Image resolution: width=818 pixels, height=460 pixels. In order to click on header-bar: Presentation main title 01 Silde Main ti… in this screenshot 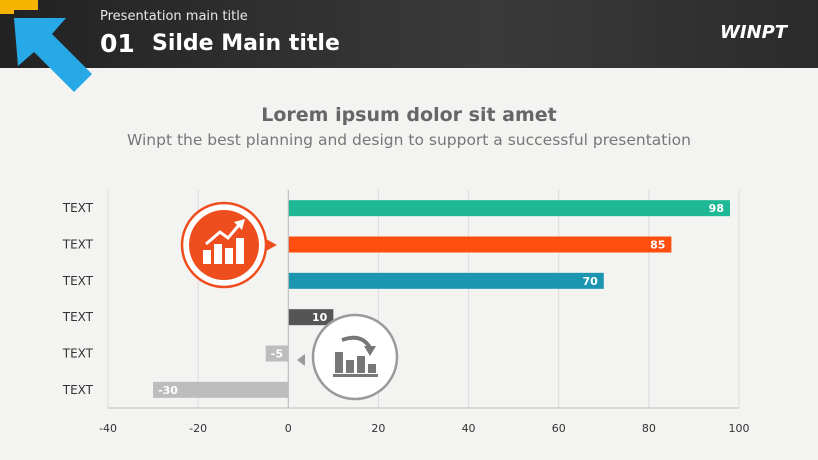, I will do `click(409, 34)`.